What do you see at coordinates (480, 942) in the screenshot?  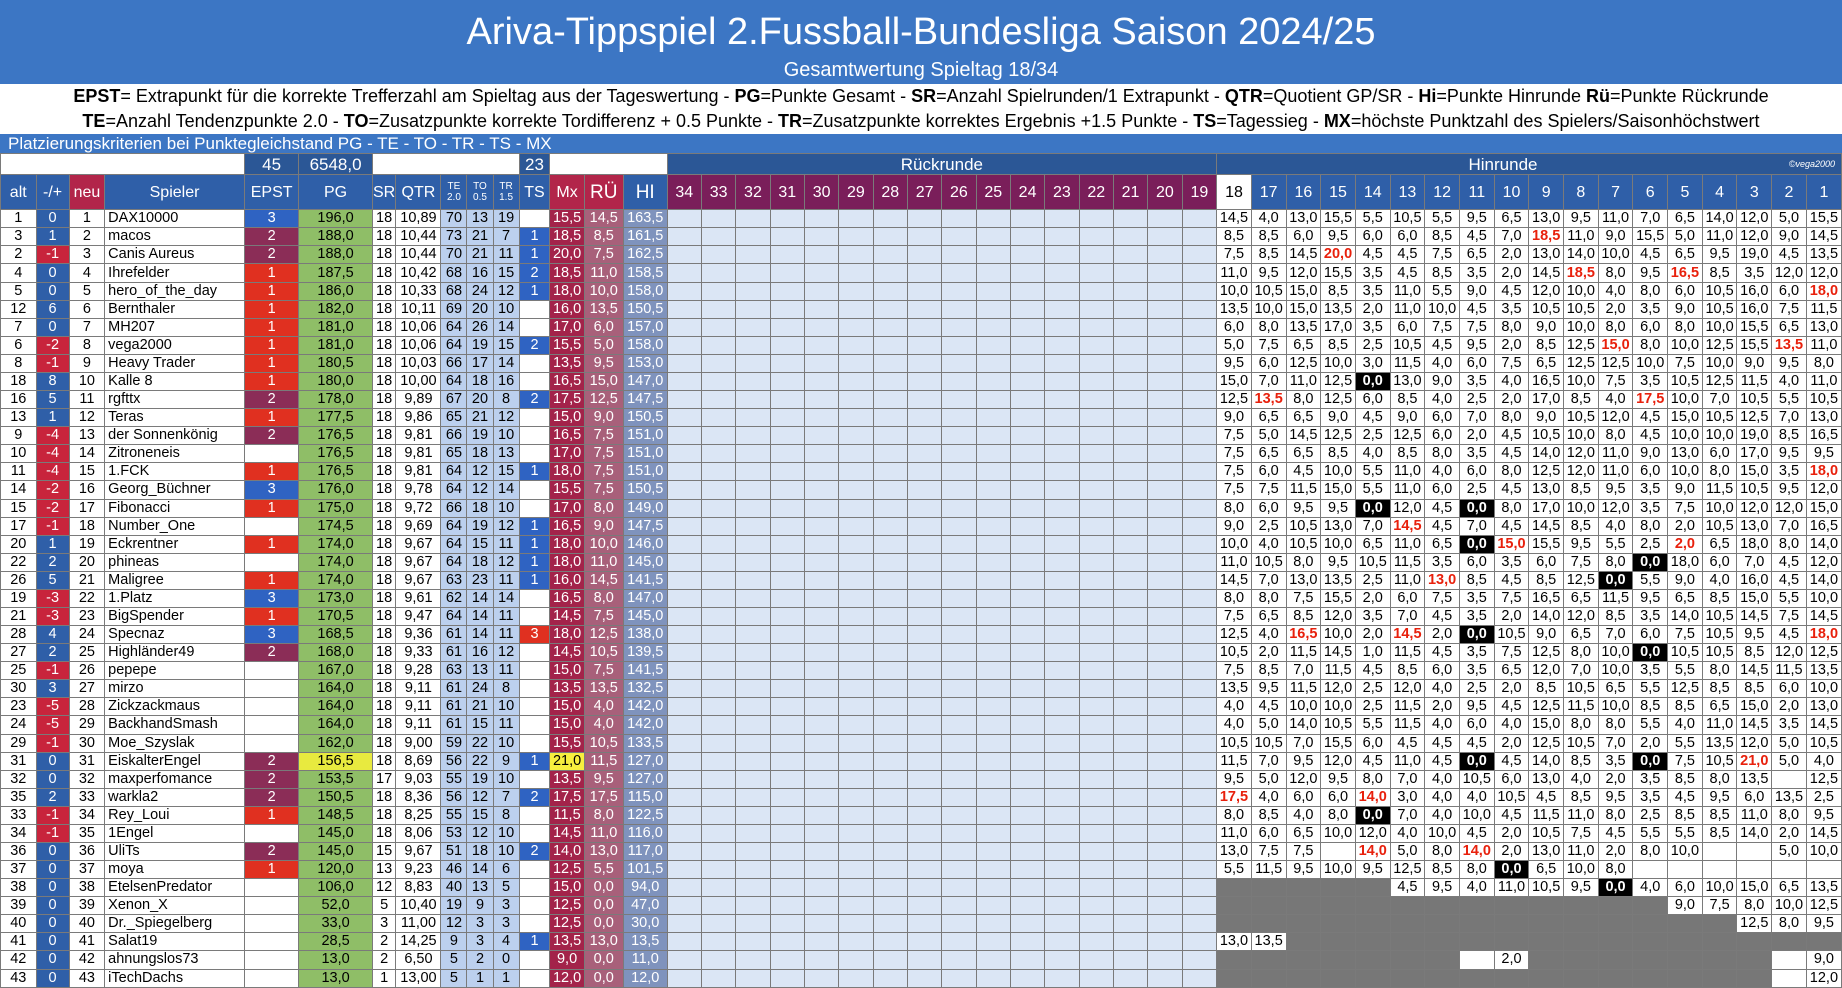 I see `cell-to: 3` at bounding box center [480, 942].